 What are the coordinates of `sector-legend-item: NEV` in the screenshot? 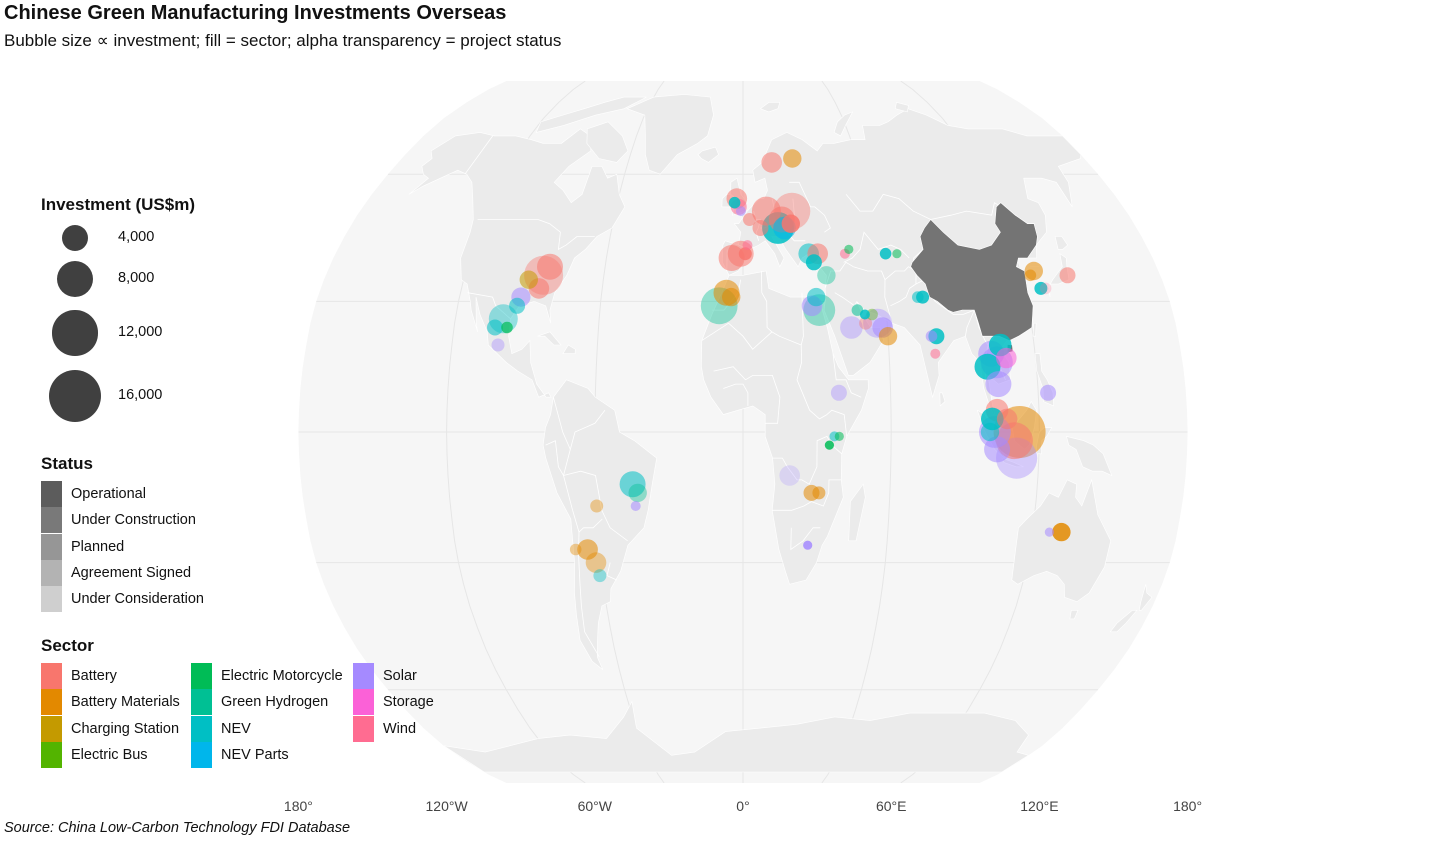 It's located at (276, 728).